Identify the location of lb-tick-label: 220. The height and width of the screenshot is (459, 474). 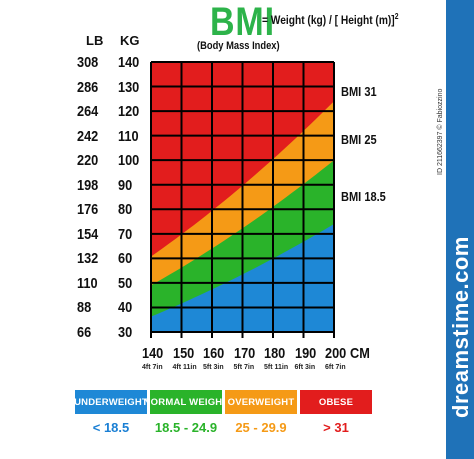
(88, 161).